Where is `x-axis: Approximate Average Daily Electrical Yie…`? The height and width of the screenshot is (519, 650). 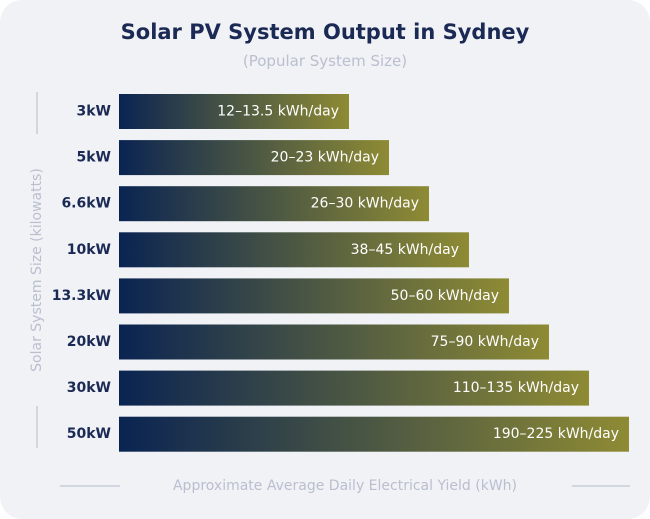
x-axis: Approximate Average Daily Electrical Yie… is located at coordinates (345, 486).